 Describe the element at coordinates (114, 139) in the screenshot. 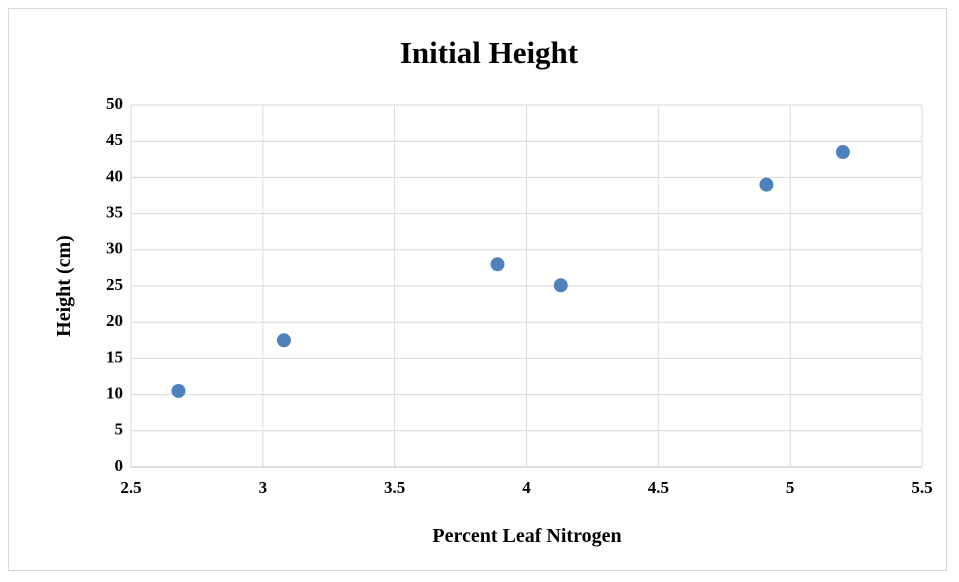

I see `y-tick-label: 45` at that location.